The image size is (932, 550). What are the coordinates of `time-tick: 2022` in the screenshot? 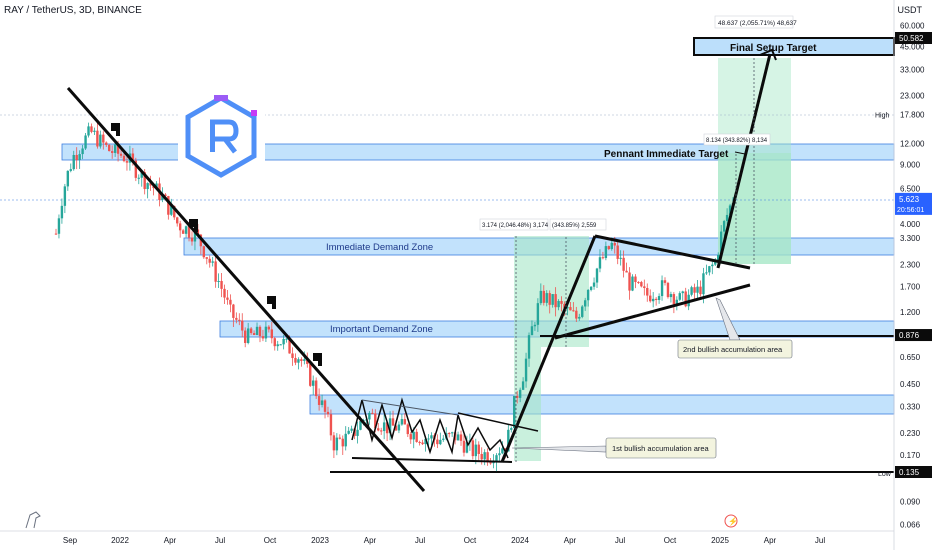 It's located at (120, 540).